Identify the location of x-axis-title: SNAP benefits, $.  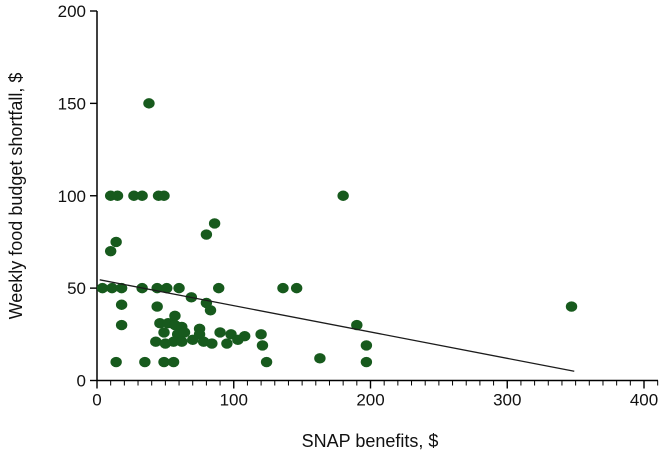
(370, 441).